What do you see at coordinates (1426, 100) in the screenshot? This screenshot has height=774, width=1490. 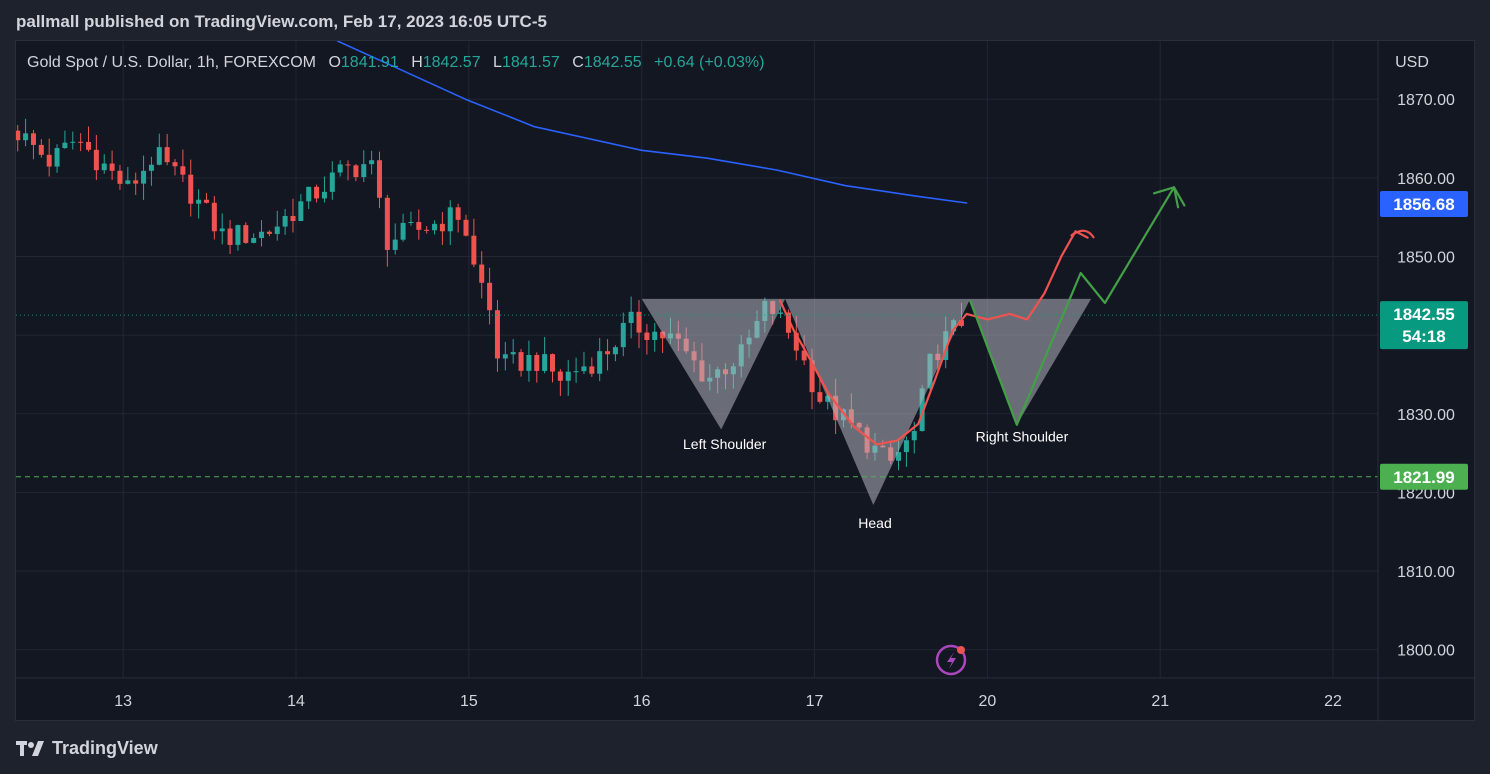 I see `y-tick-label: 1870.00` at bounding box center [1426, 100].